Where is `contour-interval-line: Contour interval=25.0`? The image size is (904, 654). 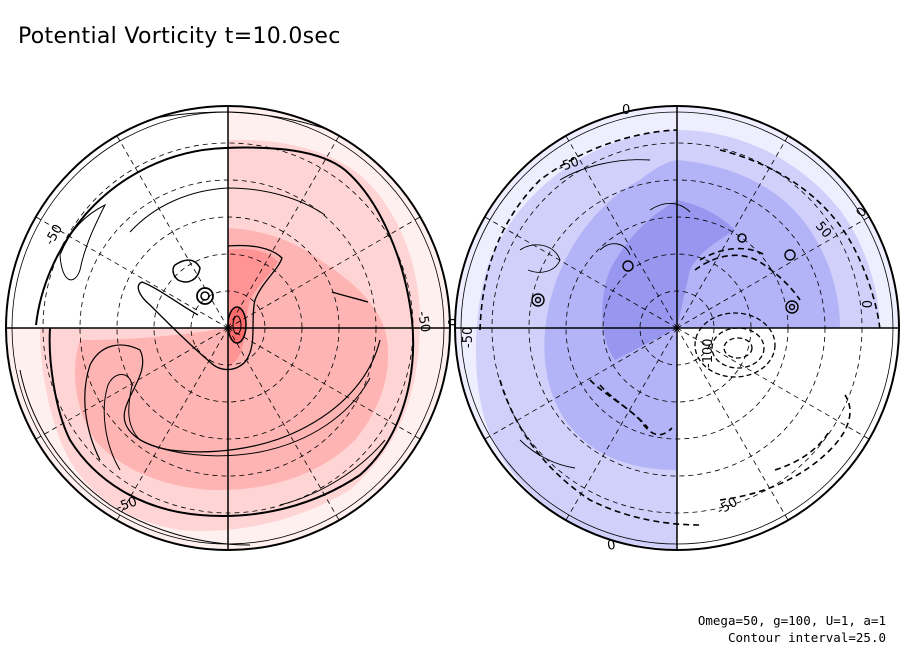 contour-interval-line: Contour interval=25.0 is located at coordinates (806, 637).